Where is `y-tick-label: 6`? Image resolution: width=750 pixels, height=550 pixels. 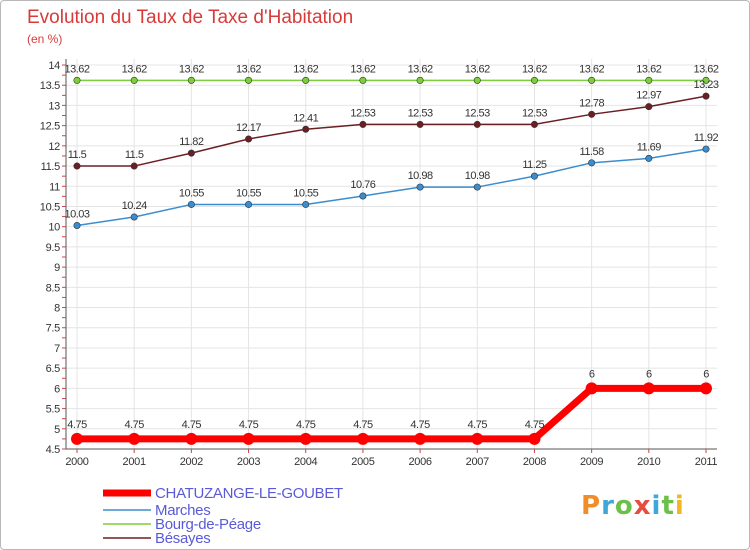 y-tick-label: 6 is located at coordinates (57, 389).